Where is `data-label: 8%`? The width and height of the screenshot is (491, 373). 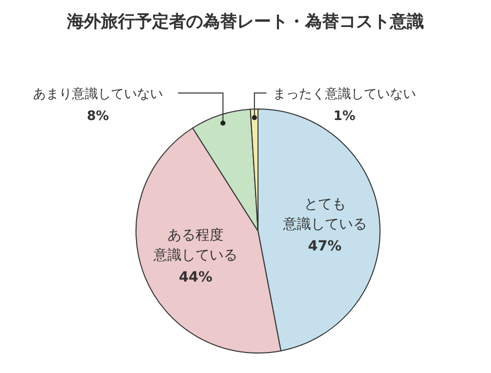
data-label: 8% is located at coordinates (97, 116).